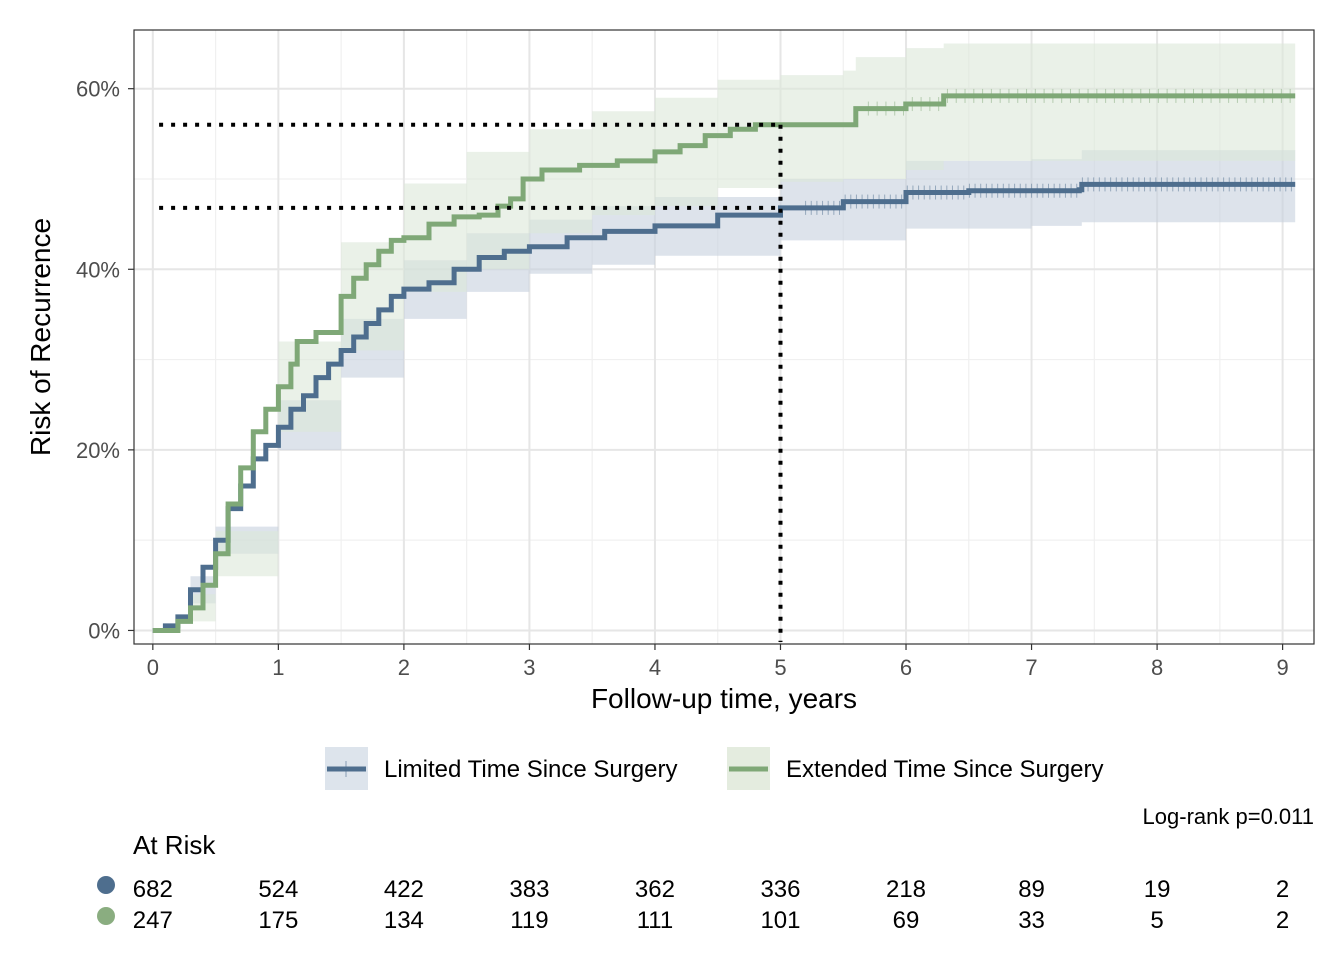 The image size is (1344, 960). Describe the element at coordinates (780, 889) in the screenshot. I see `risk-count-limited: 336` at that location.